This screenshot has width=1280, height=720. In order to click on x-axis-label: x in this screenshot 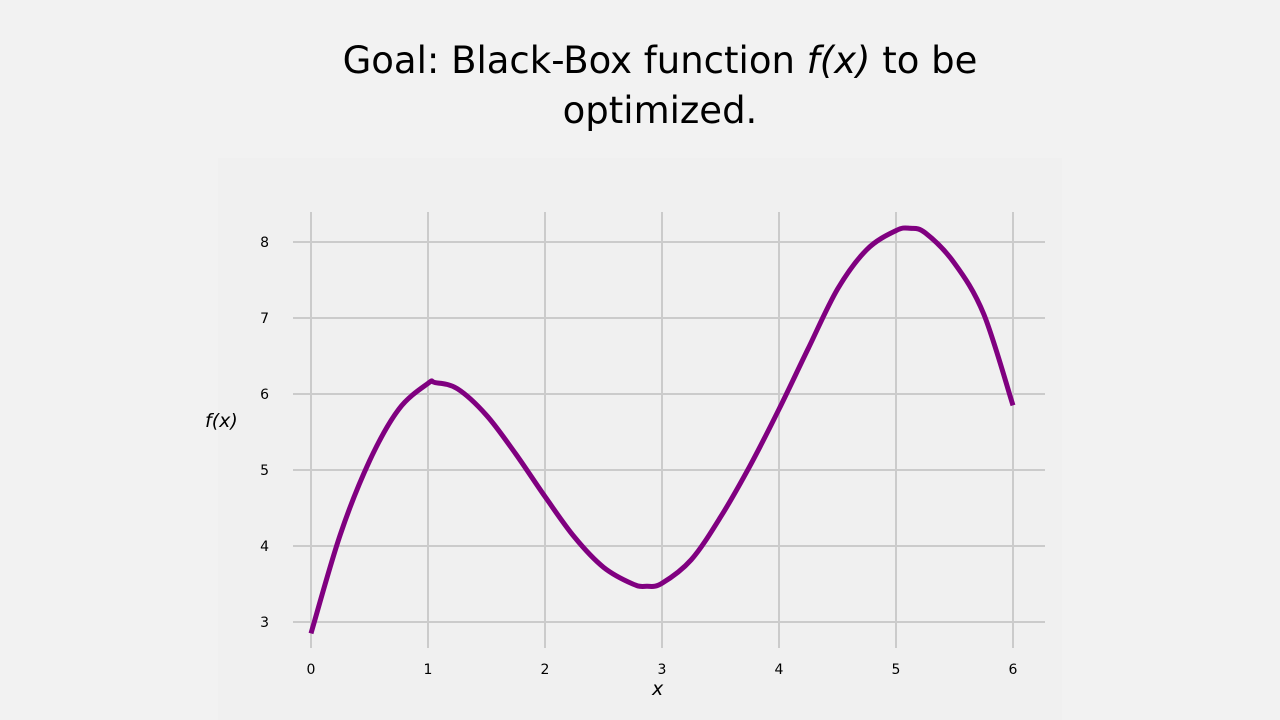, I will do `click(658, 689)`.